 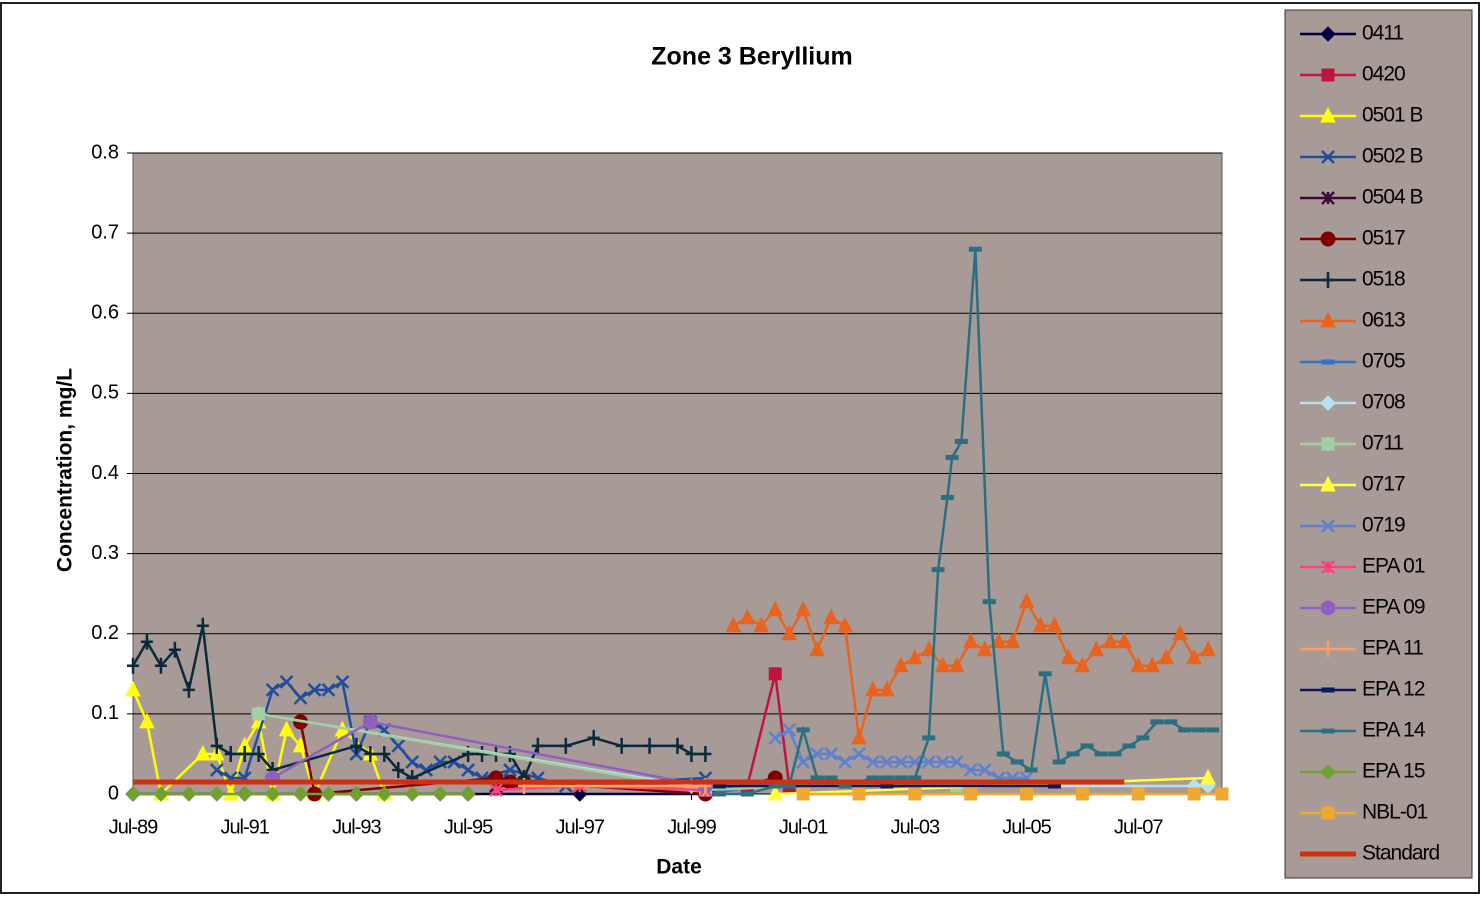 What do you see at coordinates (1138, 827) in the screenshot?
I see `x-tick-label: Jul-07` at bounding box center [1138, 827].